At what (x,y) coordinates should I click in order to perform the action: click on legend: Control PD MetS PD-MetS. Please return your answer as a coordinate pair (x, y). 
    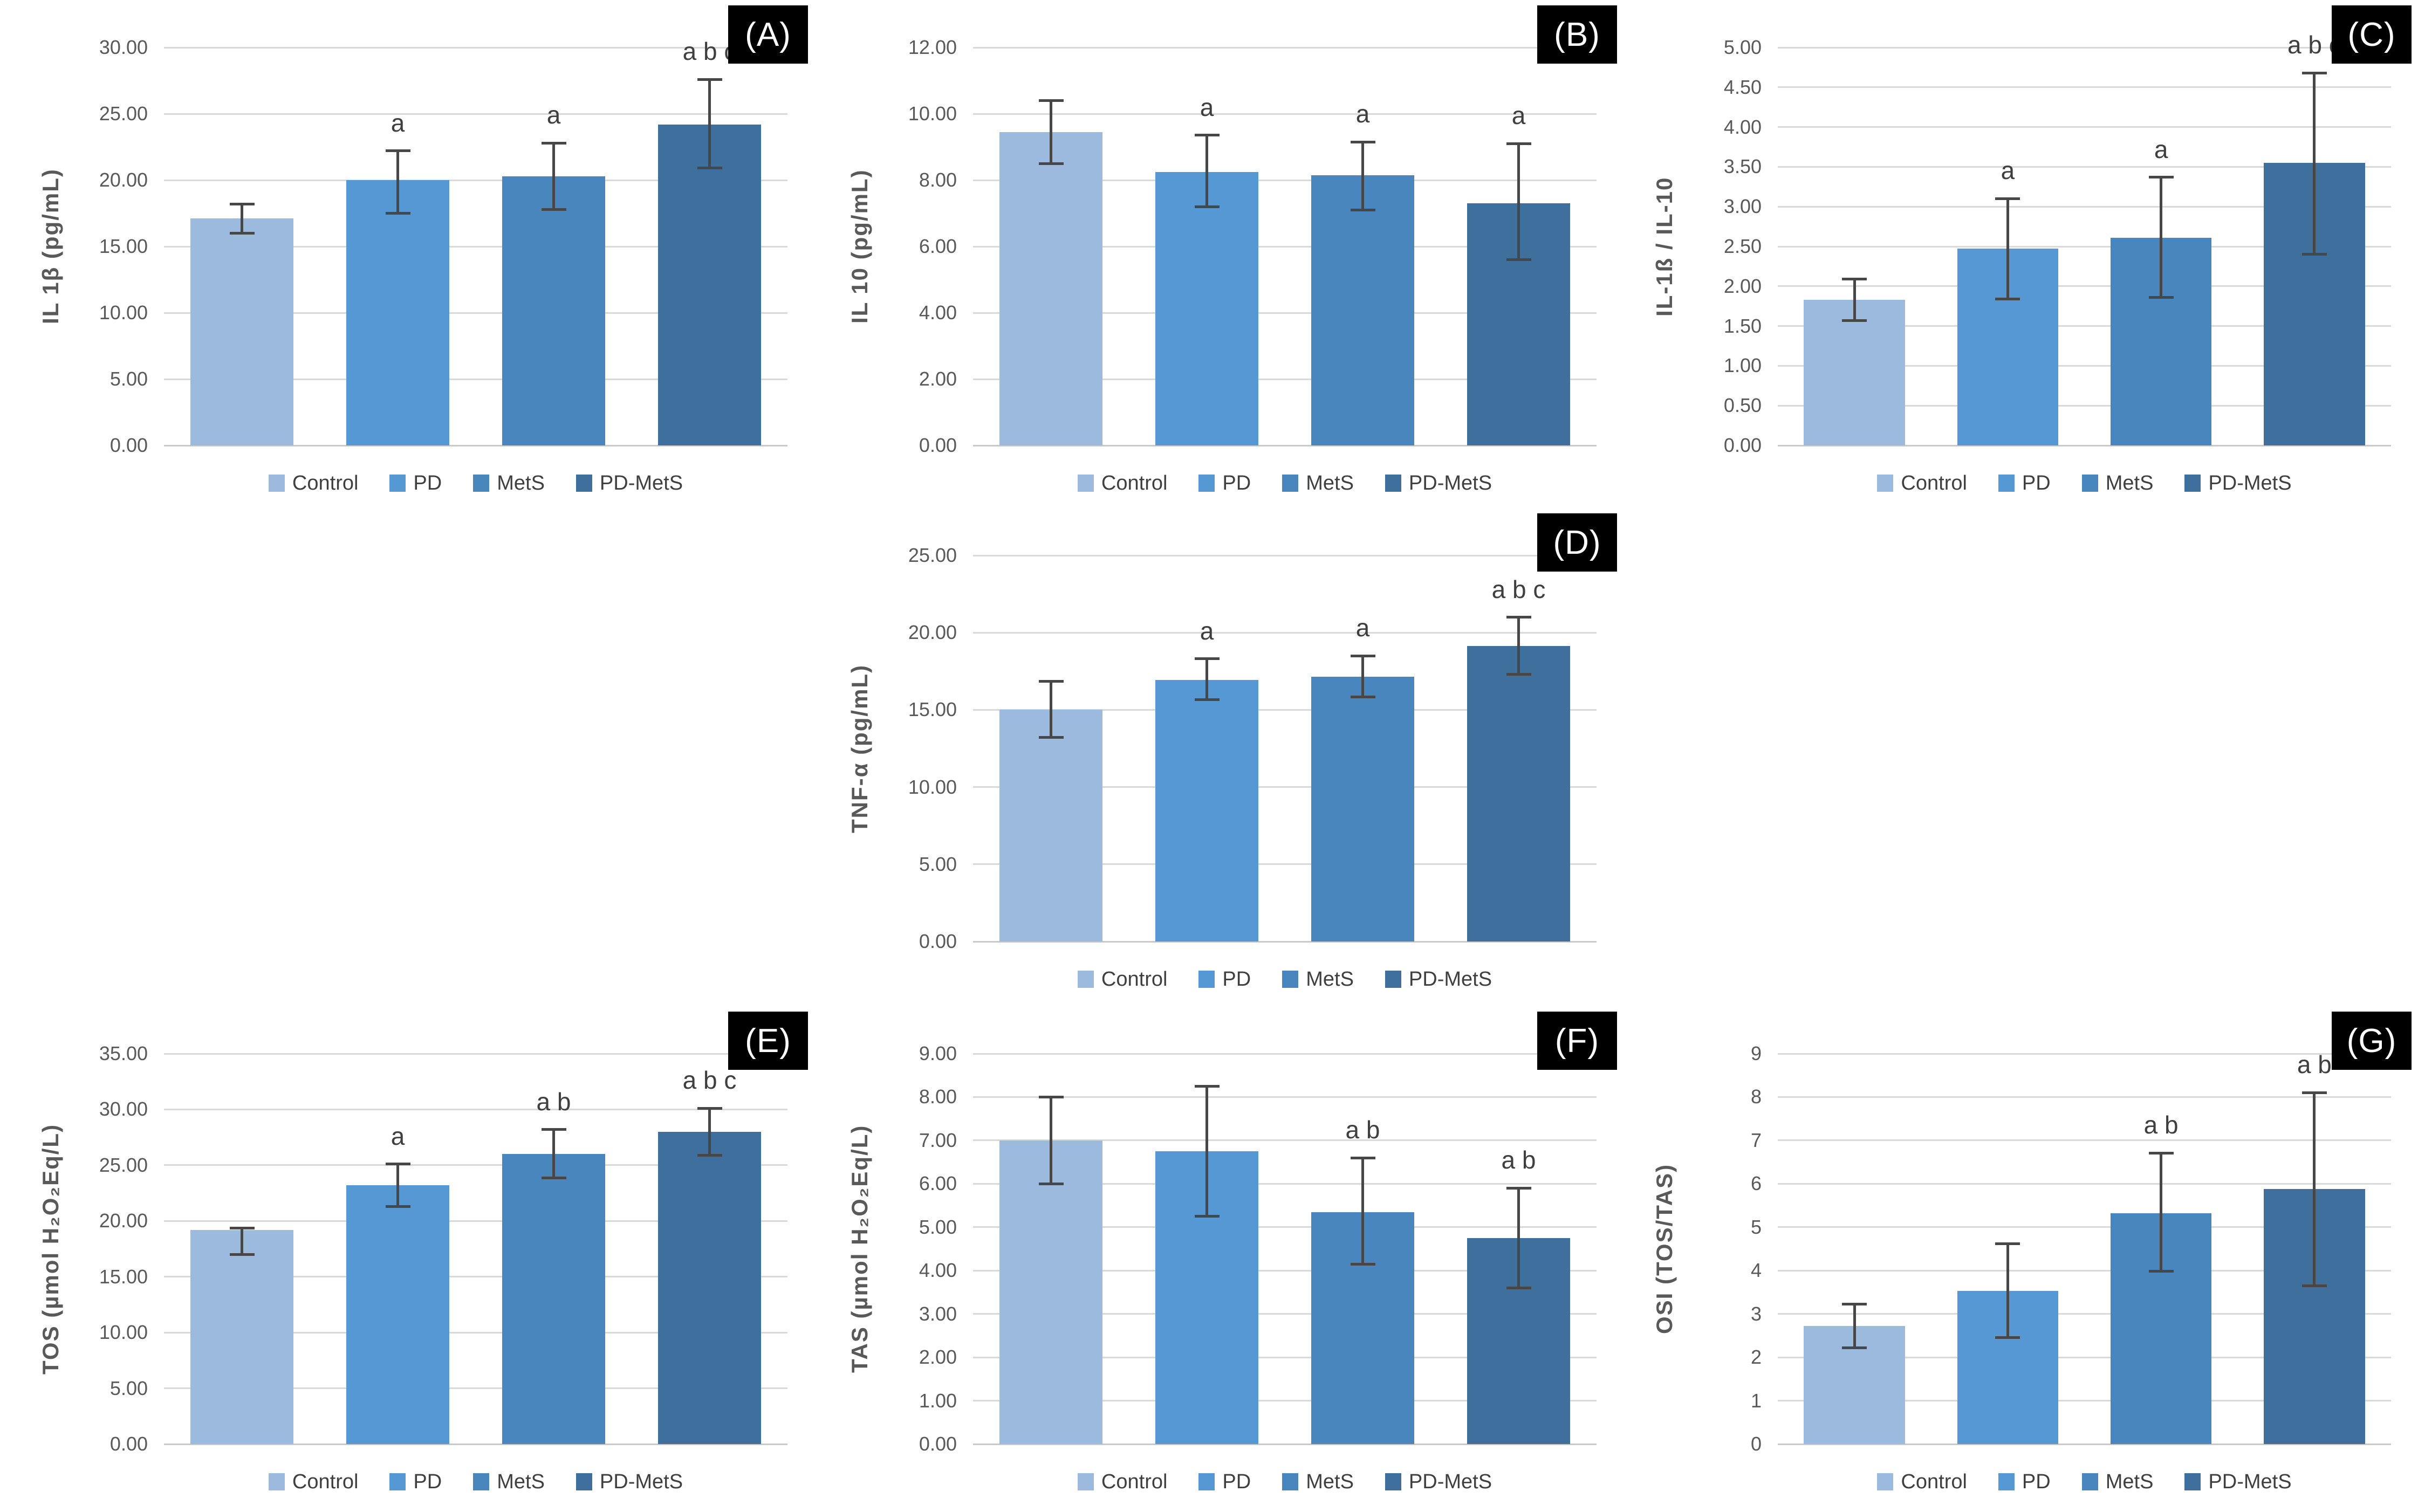
    Looking at the image, I should click on (475, 1481).